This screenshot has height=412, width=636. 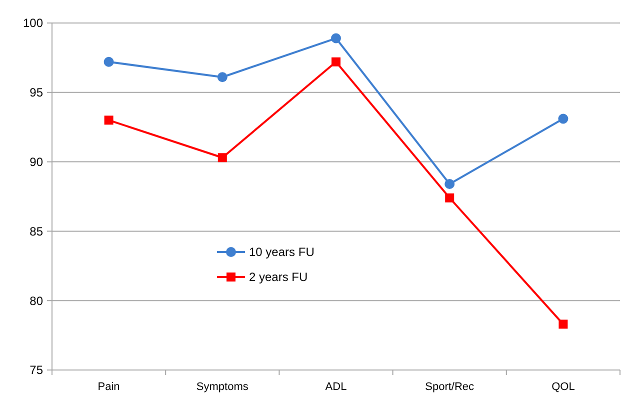 What do you see at coordinates (37, 231) in the screenshot?
I see `y-tick-label: 85` at bounding box center [37, 231].